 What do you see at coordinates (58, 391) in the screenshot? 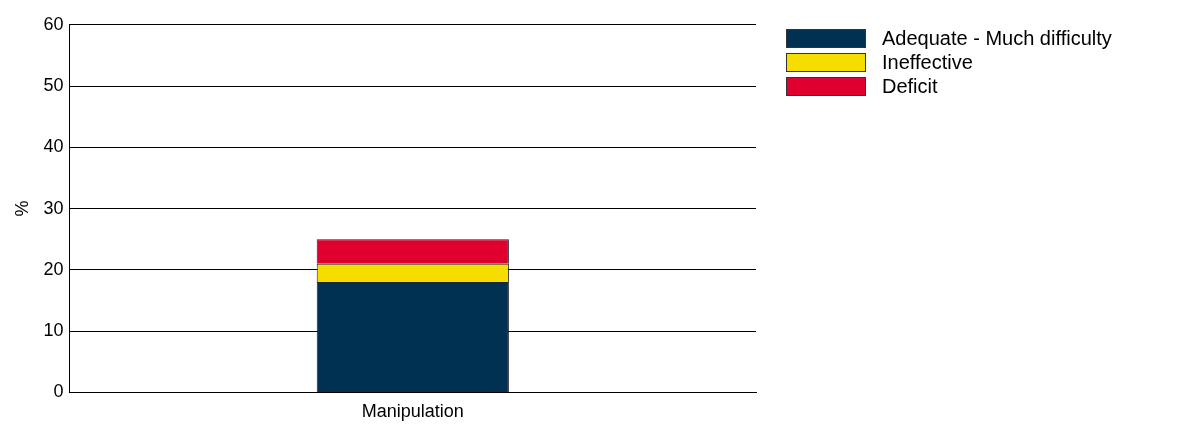
I see `y-tick-label: 0` at bounding box center [58, 391].